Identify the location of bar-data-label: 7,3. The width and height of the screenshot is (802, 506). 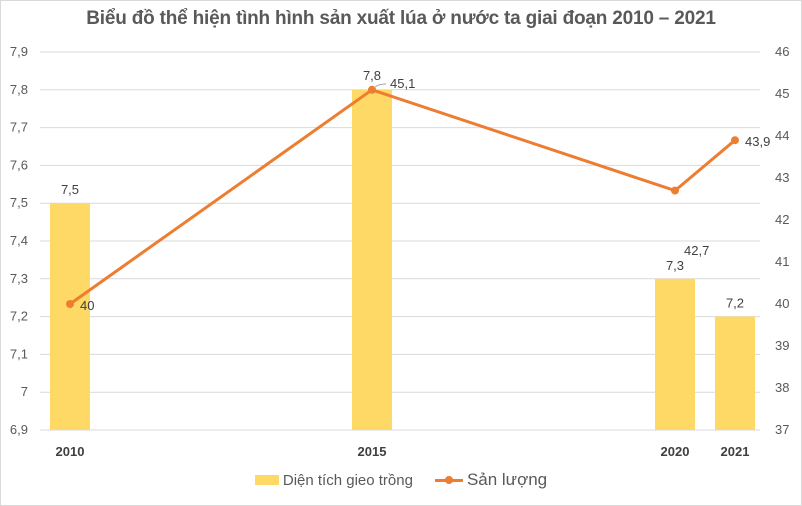
(675, 265).